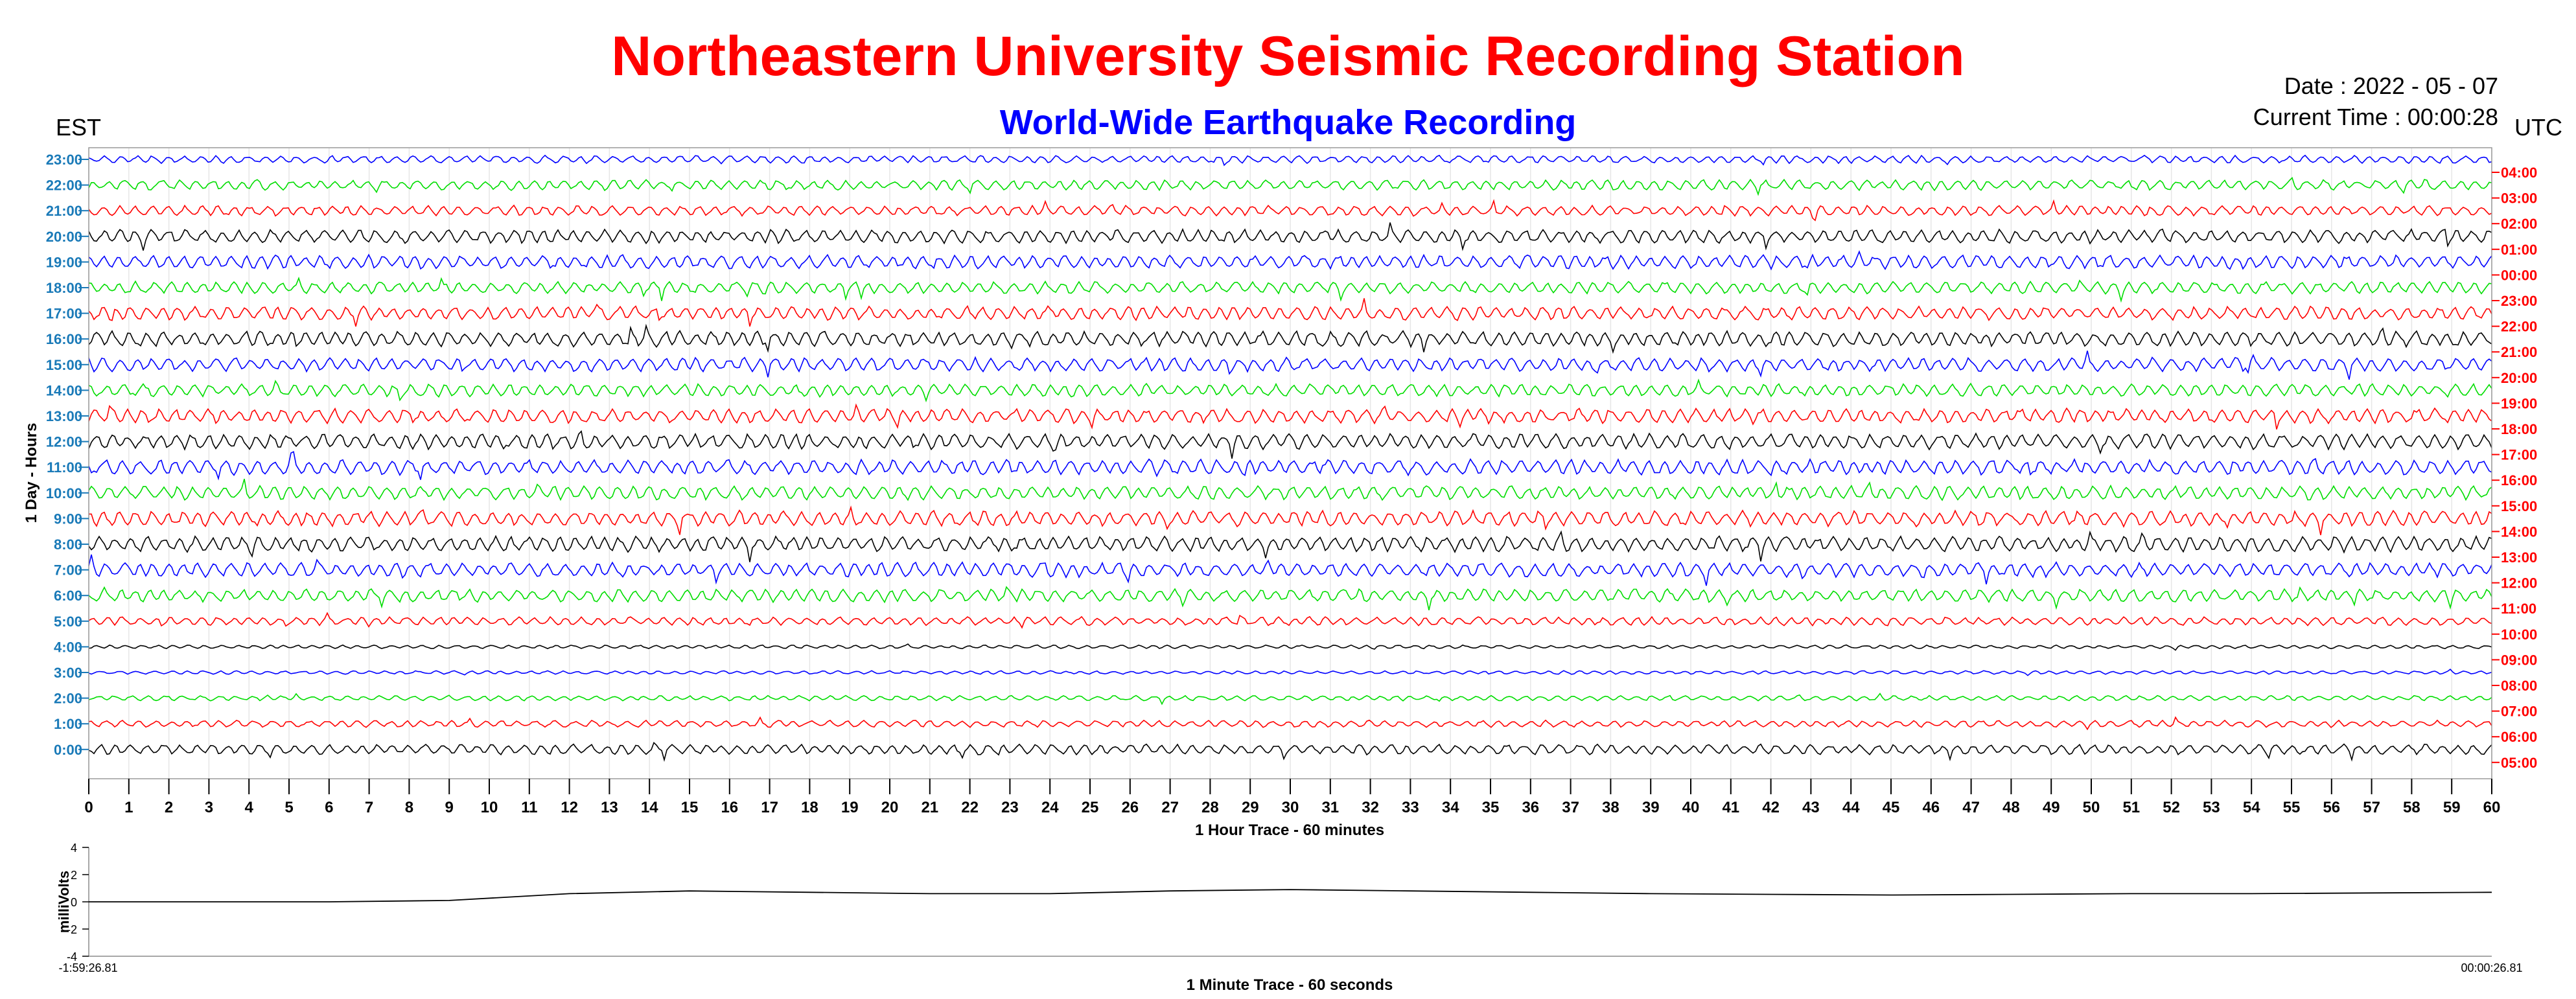 The width and height of the screenshot is (2576, 999). What do you see at coordinates (1290, 830) in the screenshot?
I see `helicorder-x-axis-label: 1 Hour Trace - 60 minutes` at bounding box center [1290, 830].